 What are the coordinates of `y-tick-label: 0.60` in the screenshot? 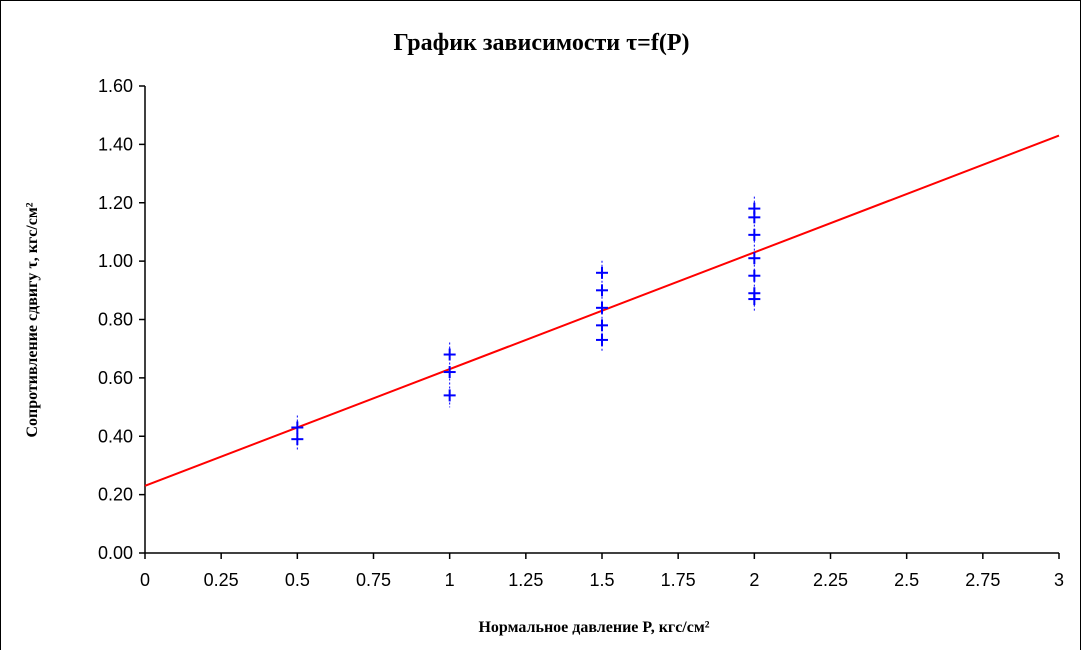 It's located at (115, 378).